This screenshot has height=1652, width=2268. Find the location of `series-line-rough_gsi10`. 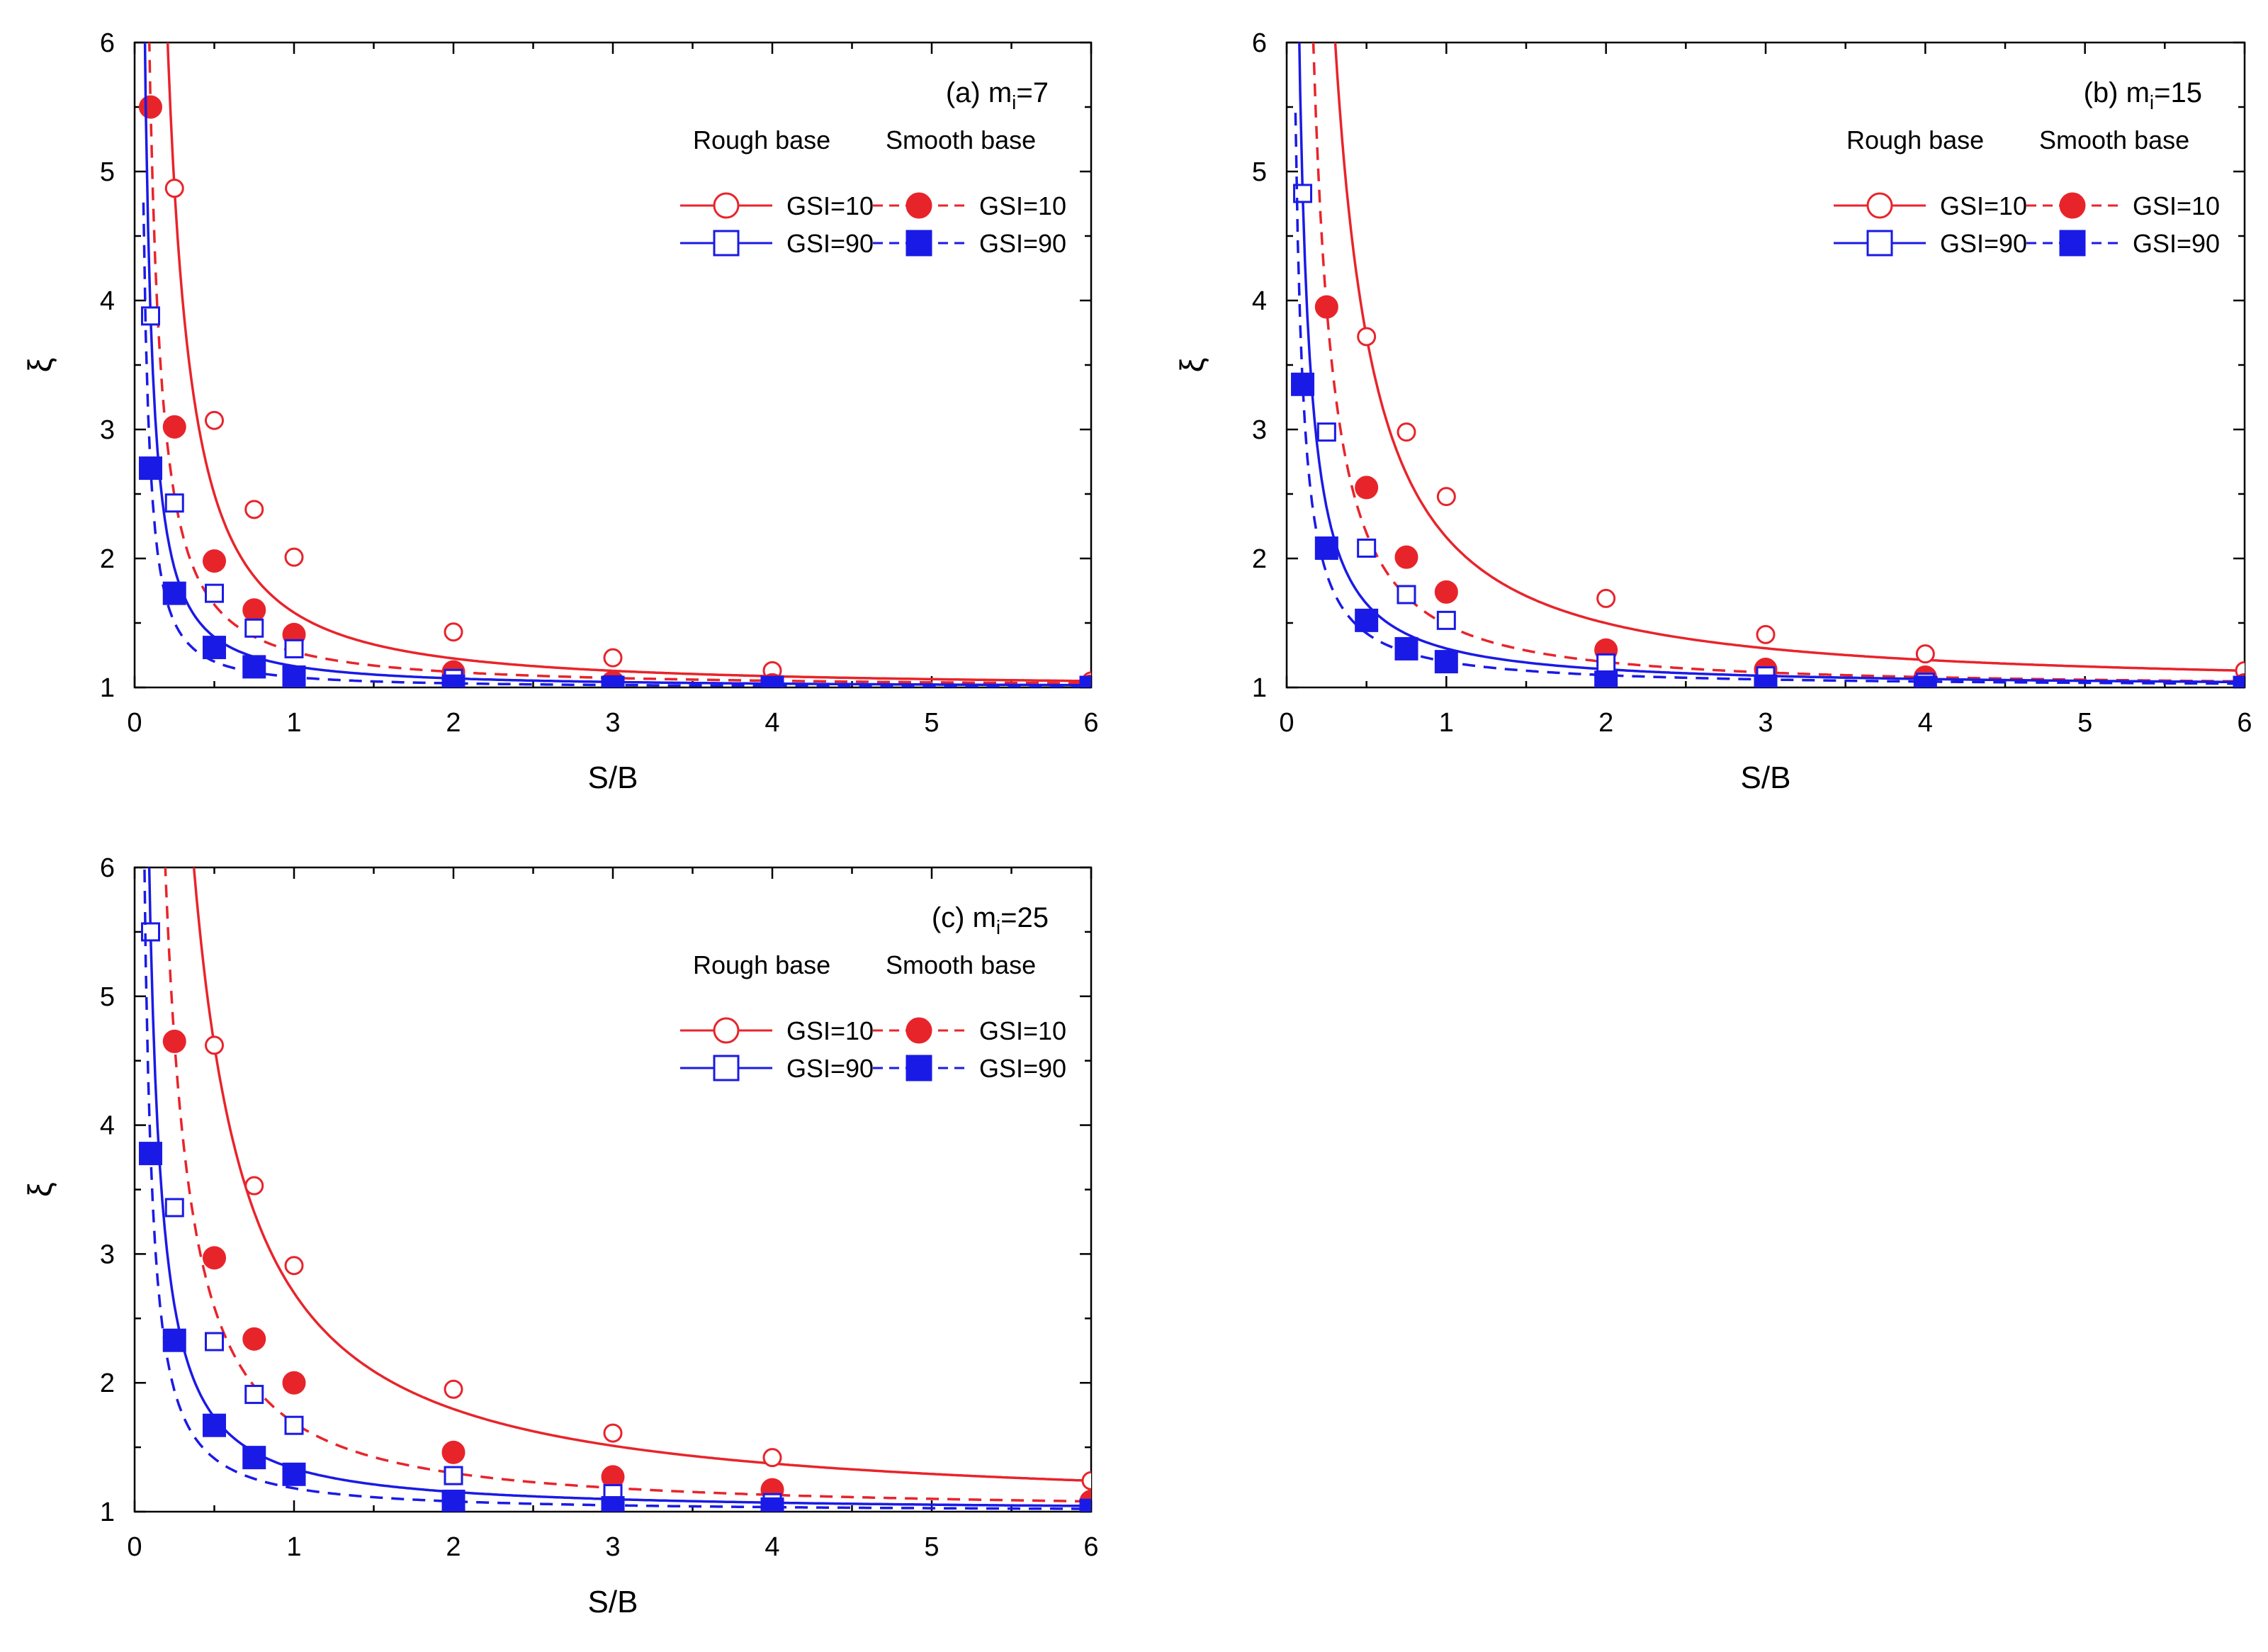

series-line-rough_gsi10 is located at coordinates (641, 1175).